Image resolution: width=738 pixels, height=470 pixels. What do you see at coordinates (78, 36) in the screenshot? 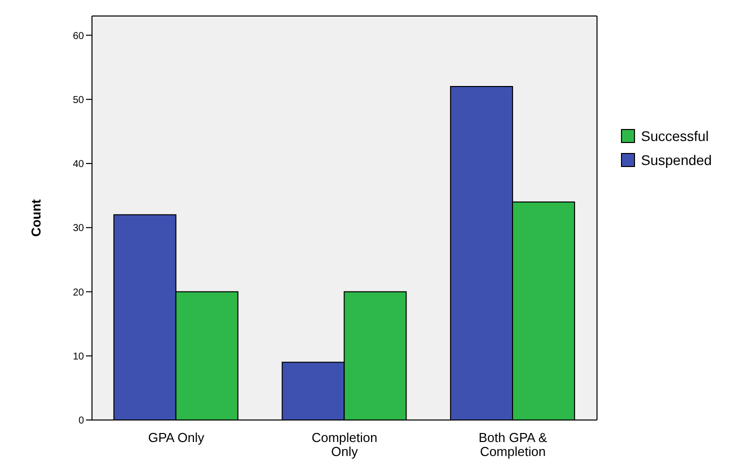
I see `y-tick-label: 60` at bounding box center [78, 36].